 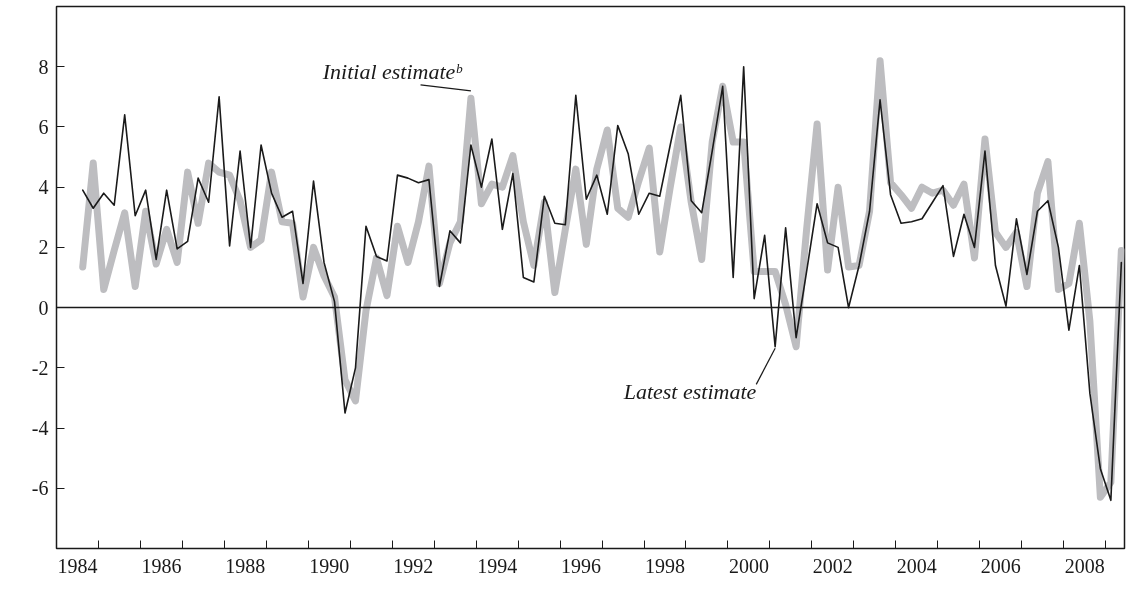 I want to click on y-tick-label: 2, so click(x=43, y=247).